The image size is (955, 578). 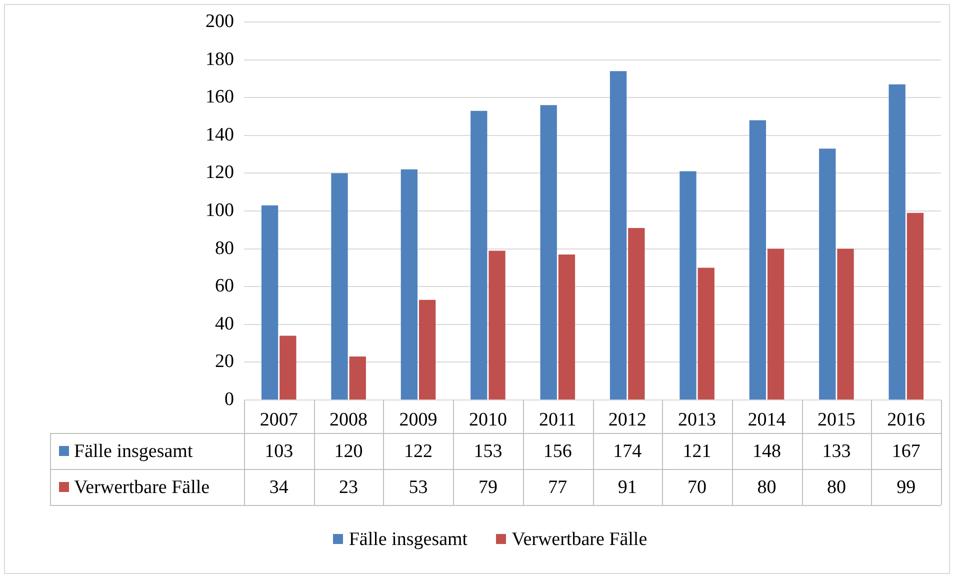 What do you see at coordinates (767, 419) in the screenshot?
I see `x-tick-label: 2014` at bounding box center [767, 419].